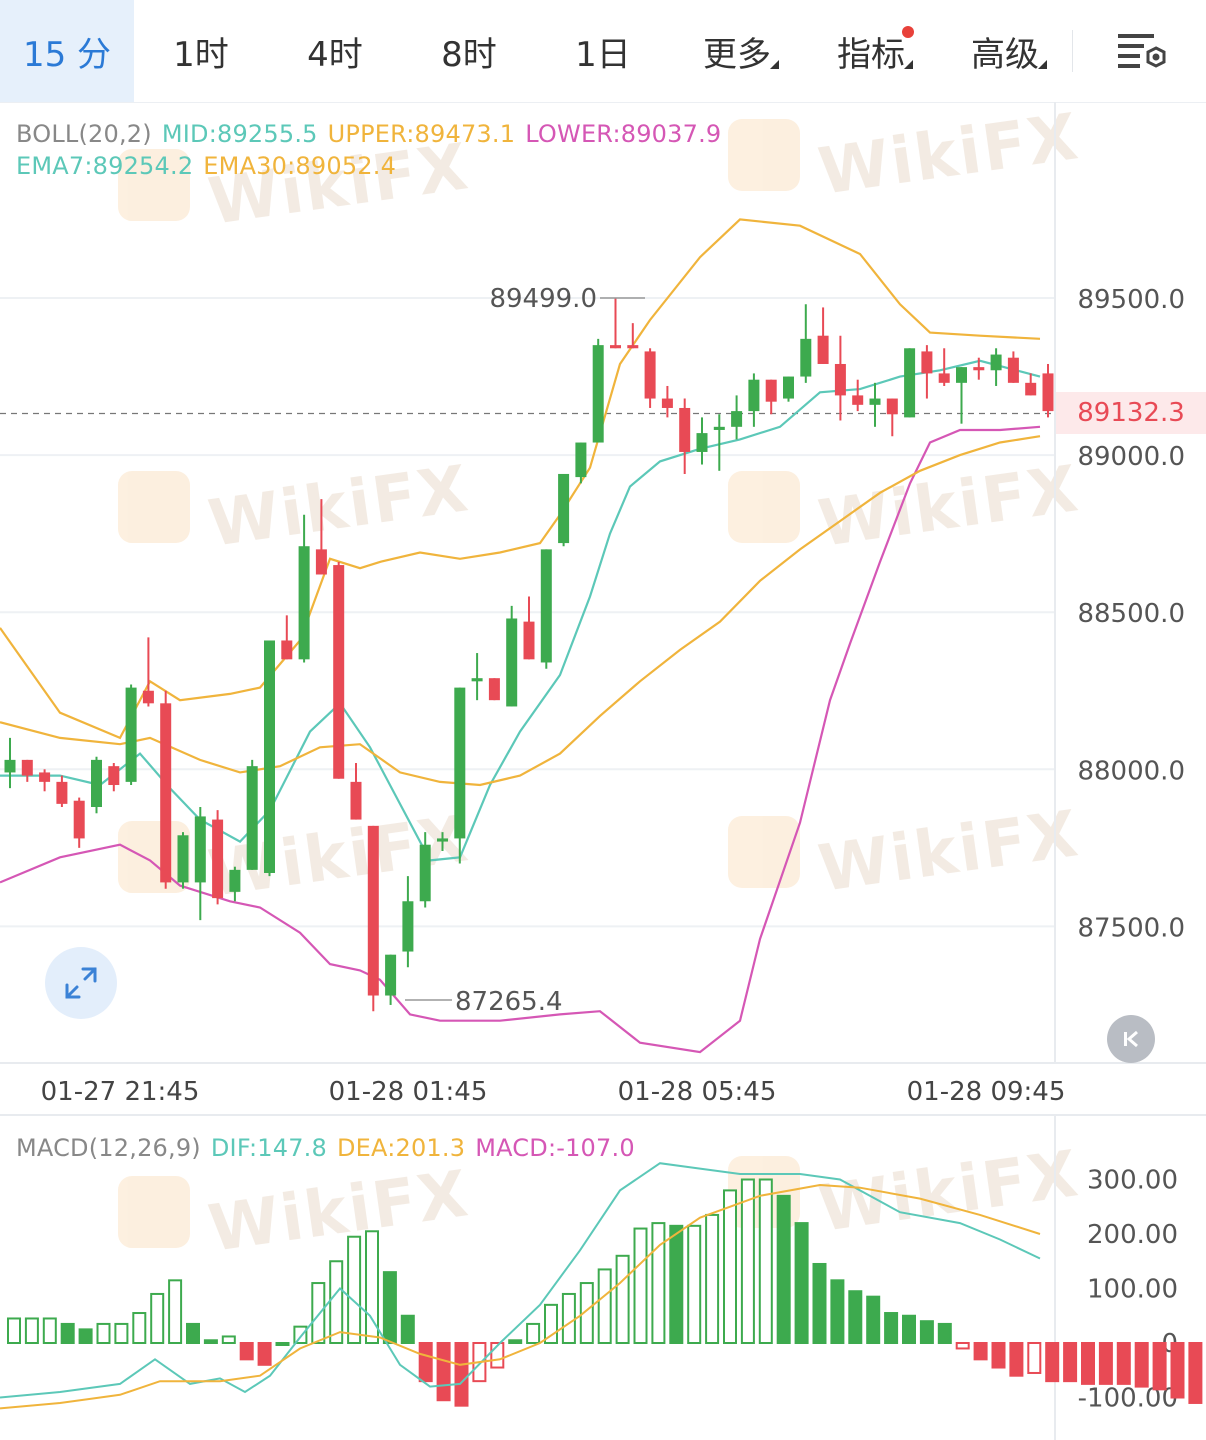 This screenshot has width=1206, height=1440. Describe the element at coordinates (67, 54) in the screenshot. I see `tab-label: 15 分` at that location.